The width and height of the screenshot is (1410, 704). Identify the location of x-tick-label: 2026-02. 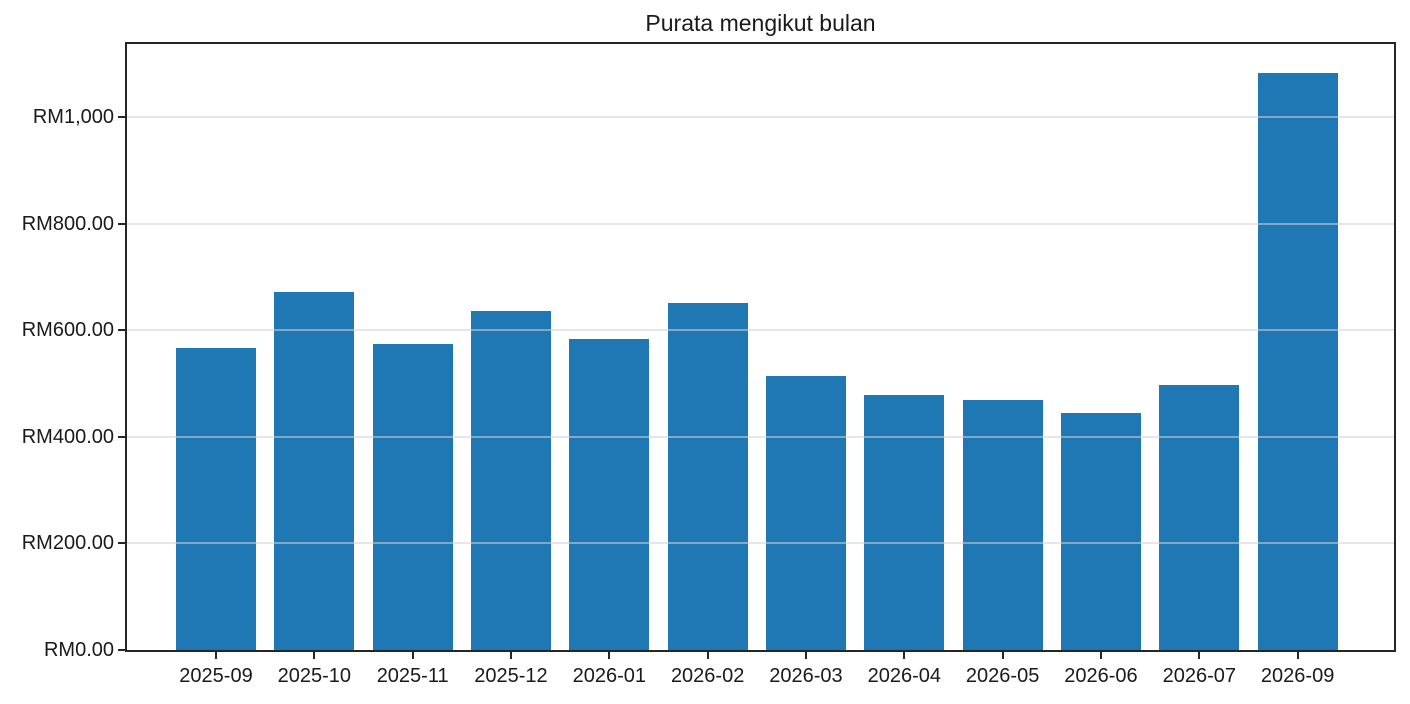
(707, 676).